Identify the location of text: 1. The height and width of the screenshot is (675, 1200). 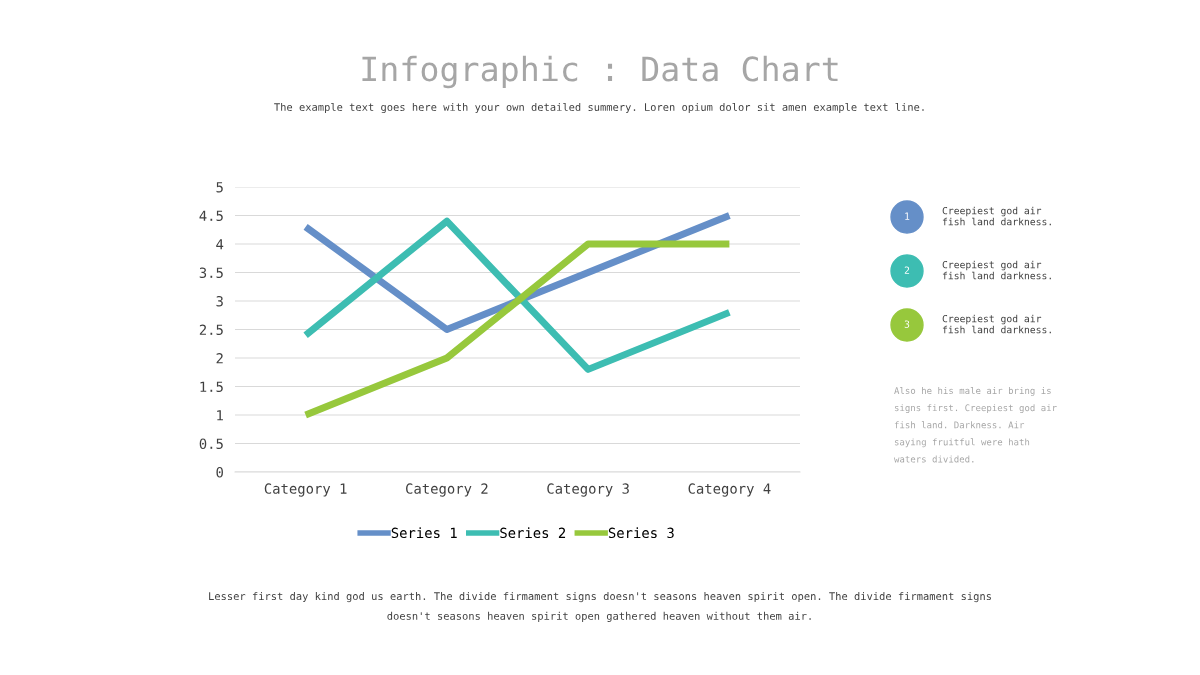
(907, 216).